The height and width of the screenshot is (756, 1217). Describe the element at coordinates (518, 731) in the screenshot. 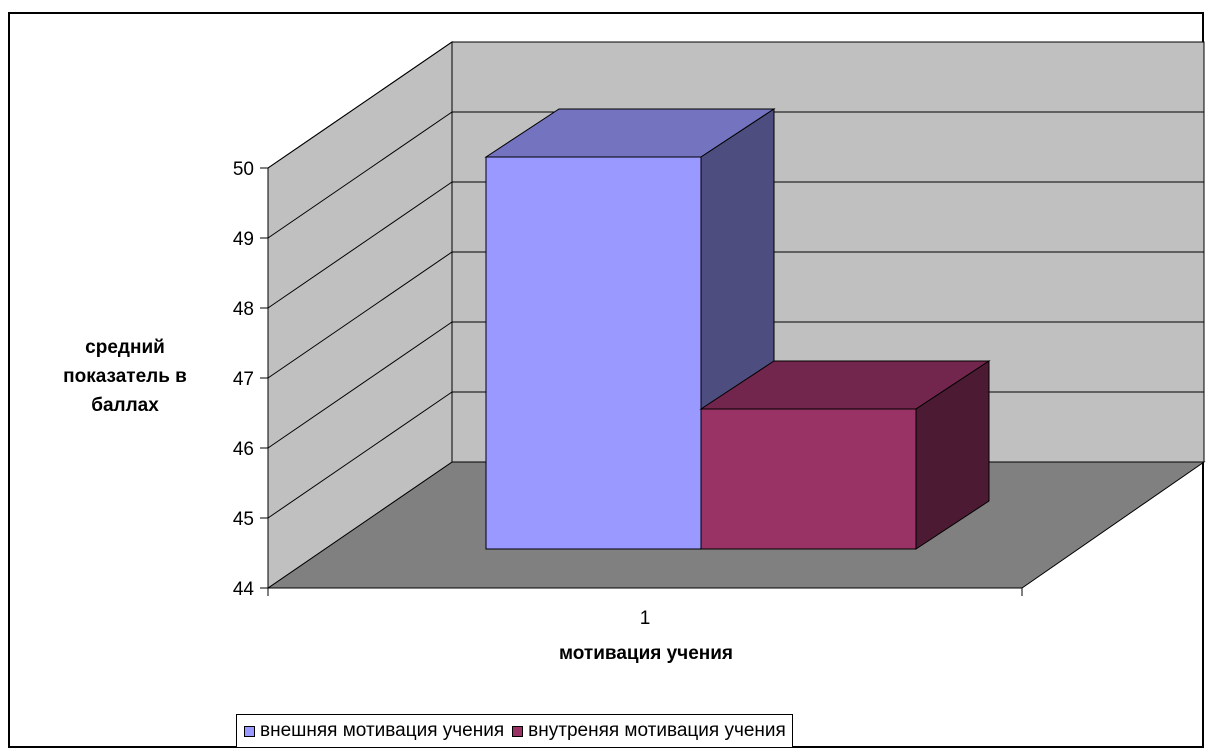

I see `legend-swatch-internal` at that location.